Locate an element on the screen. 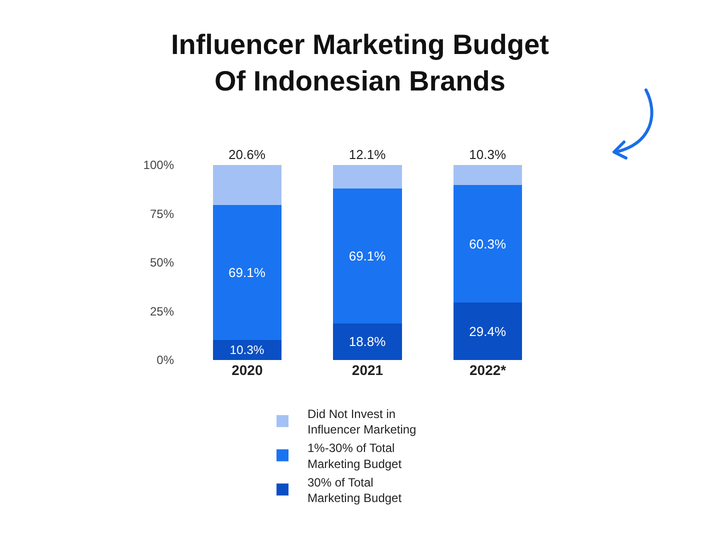 The height and width of the screenshot is (540, 720). data-label: 18.8% is located at coordinates (367, 342).